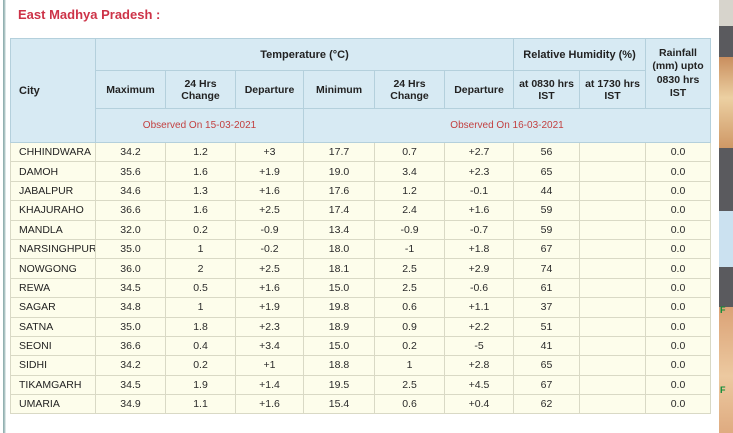 The width and height of the screenshot is (733, 433). Describe the element at coordinates (409, 365) in the screenshot. I see `value-cell: 1` at that location.